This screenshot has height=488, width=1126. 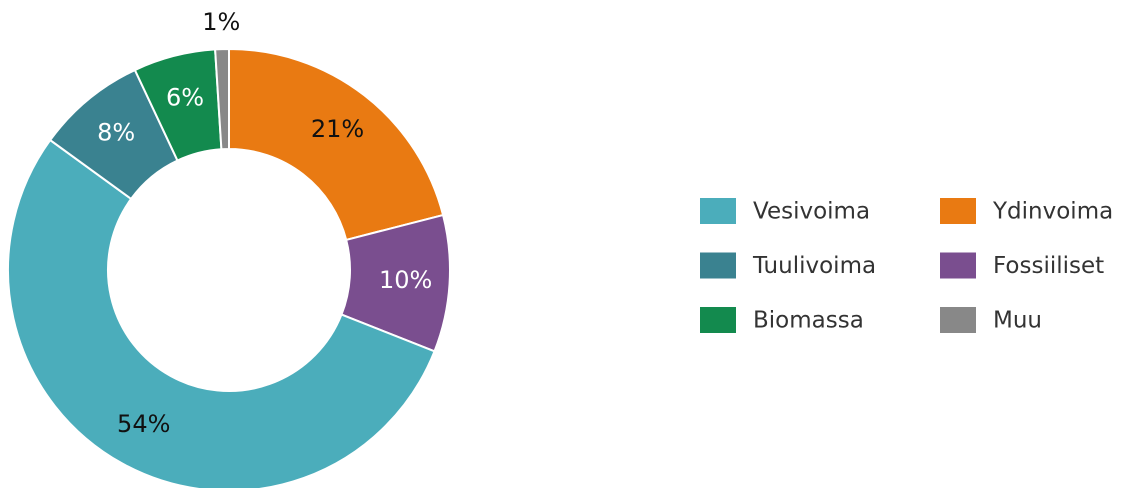 What do you see at coordinates (808, 321) in the screenshot?
I see `legend-label: Biomassa` at bounding box center [808, 321].